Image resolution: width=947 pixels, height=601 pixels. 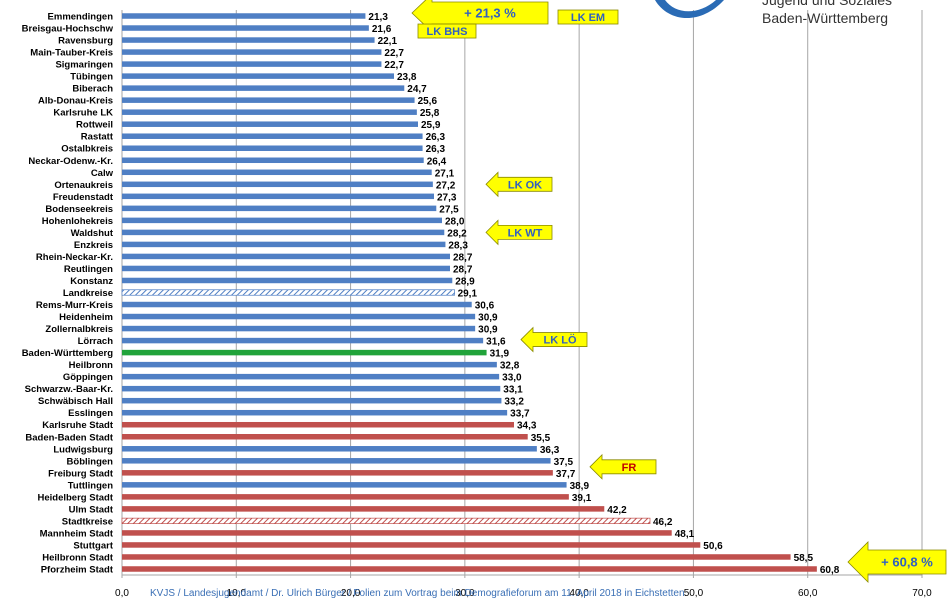 What do you see at coordinates (465, 593) in the screenshot?
I see `x-tick-label-3: 30,0` at bounding box center [465, 593].